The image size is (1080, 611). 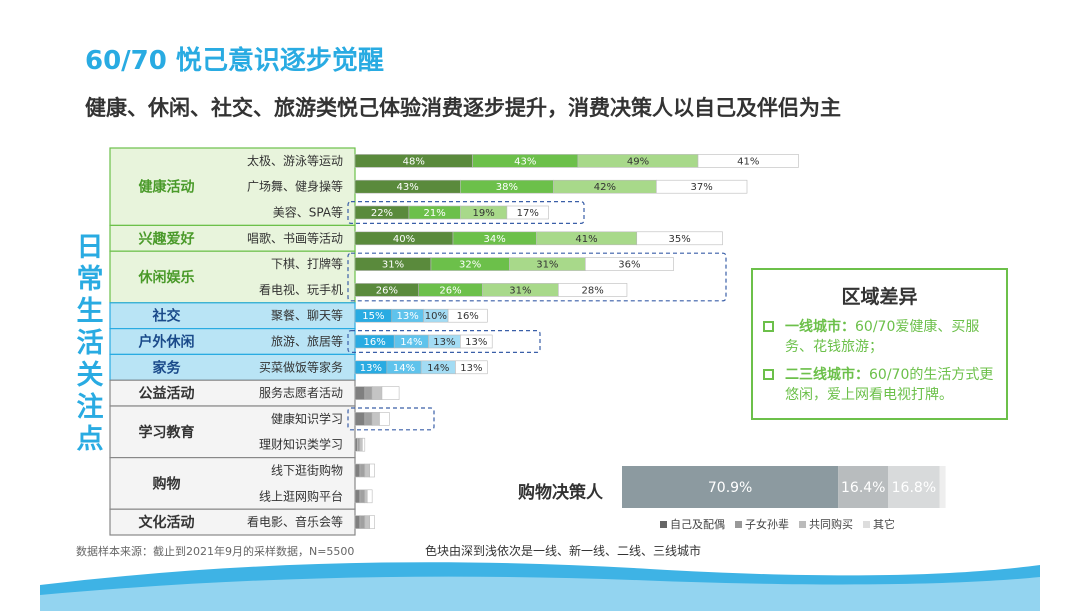 I want to click on decision-legend: 自己及配偶 子女孙辈 共同购买 其它, so click(x=777, y=524).